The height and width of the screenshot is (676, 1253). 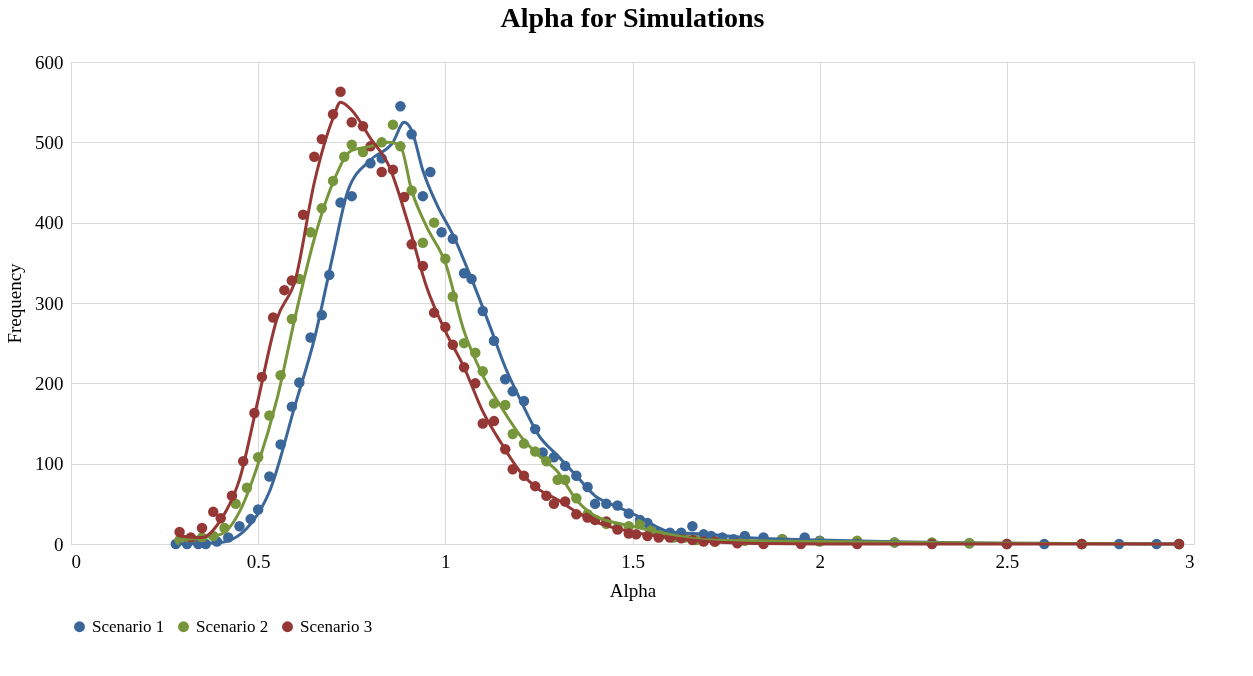 I want to click on x-tick-label: 1.5, so click(x=633, y=561).